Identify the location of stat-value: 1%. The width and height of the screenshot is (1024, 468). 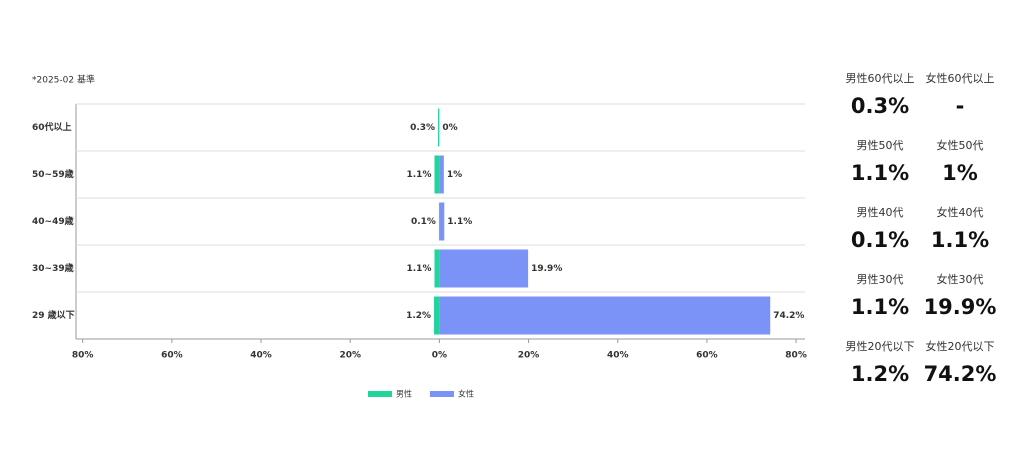
(960, 173).